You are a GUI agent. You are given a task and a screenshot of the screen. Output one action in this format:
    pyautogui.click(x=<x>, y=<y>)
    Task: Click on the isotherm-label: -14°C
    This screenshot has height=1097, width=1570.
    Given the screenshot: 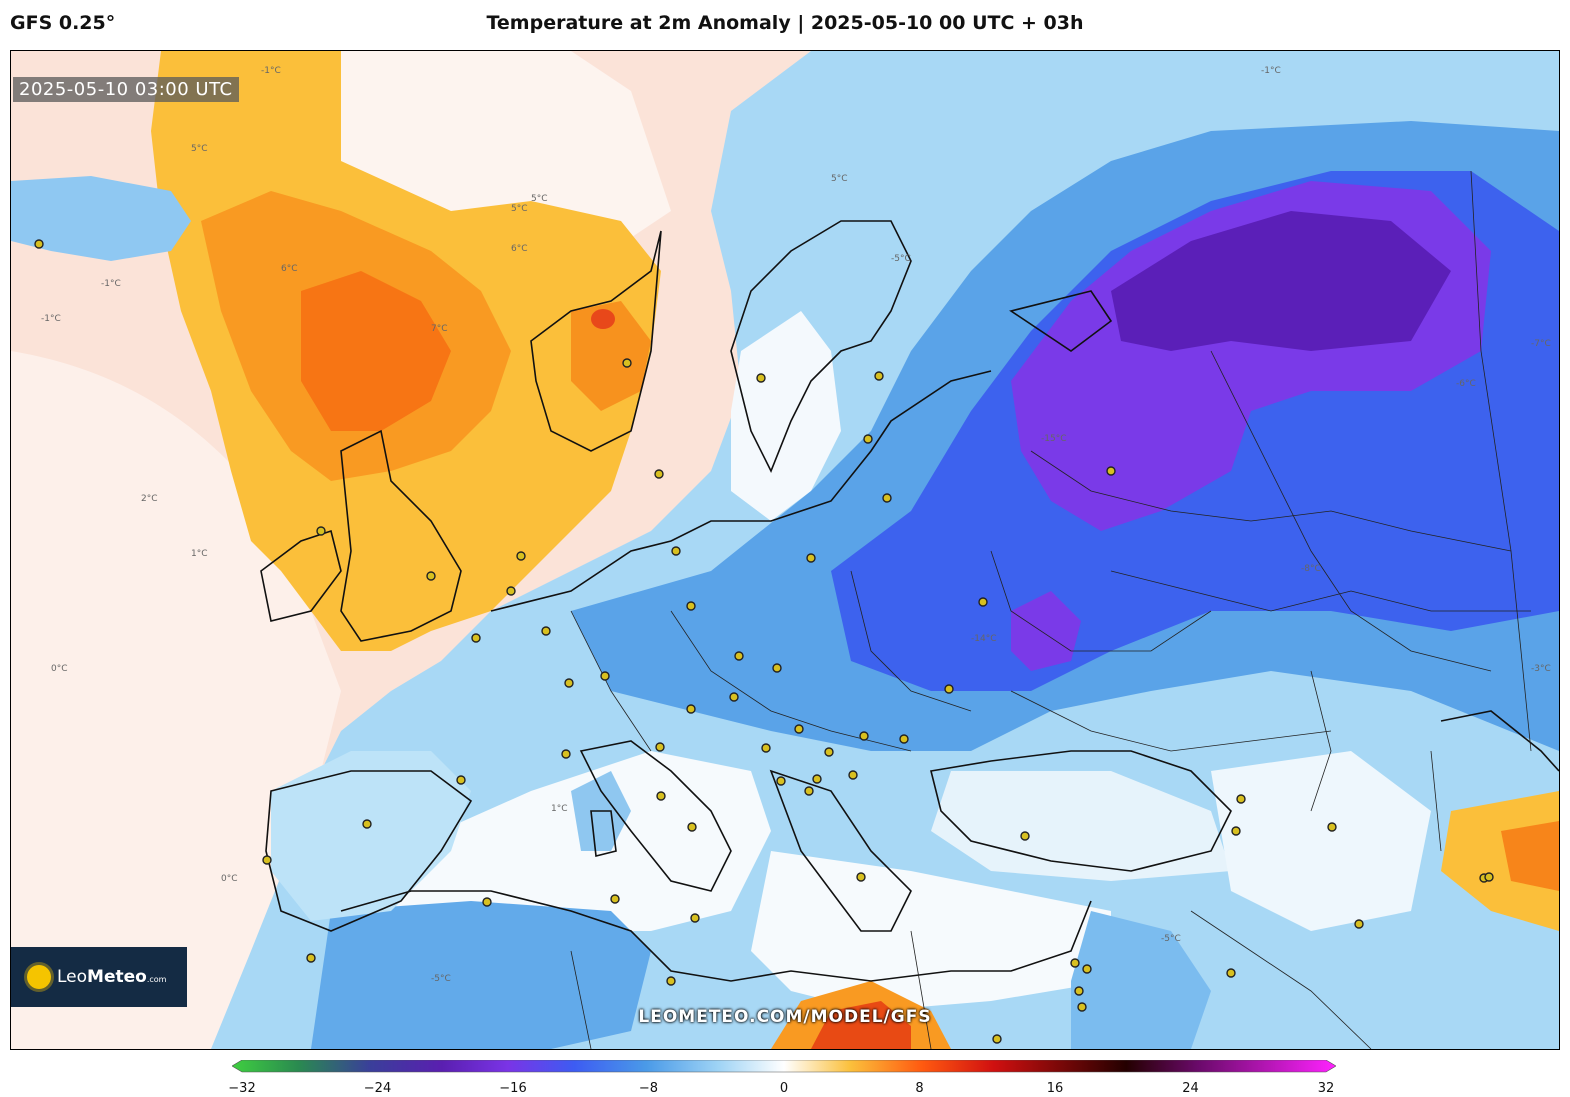 What is the action you would take?
    pyautogui.click(x=983, y=639)
    